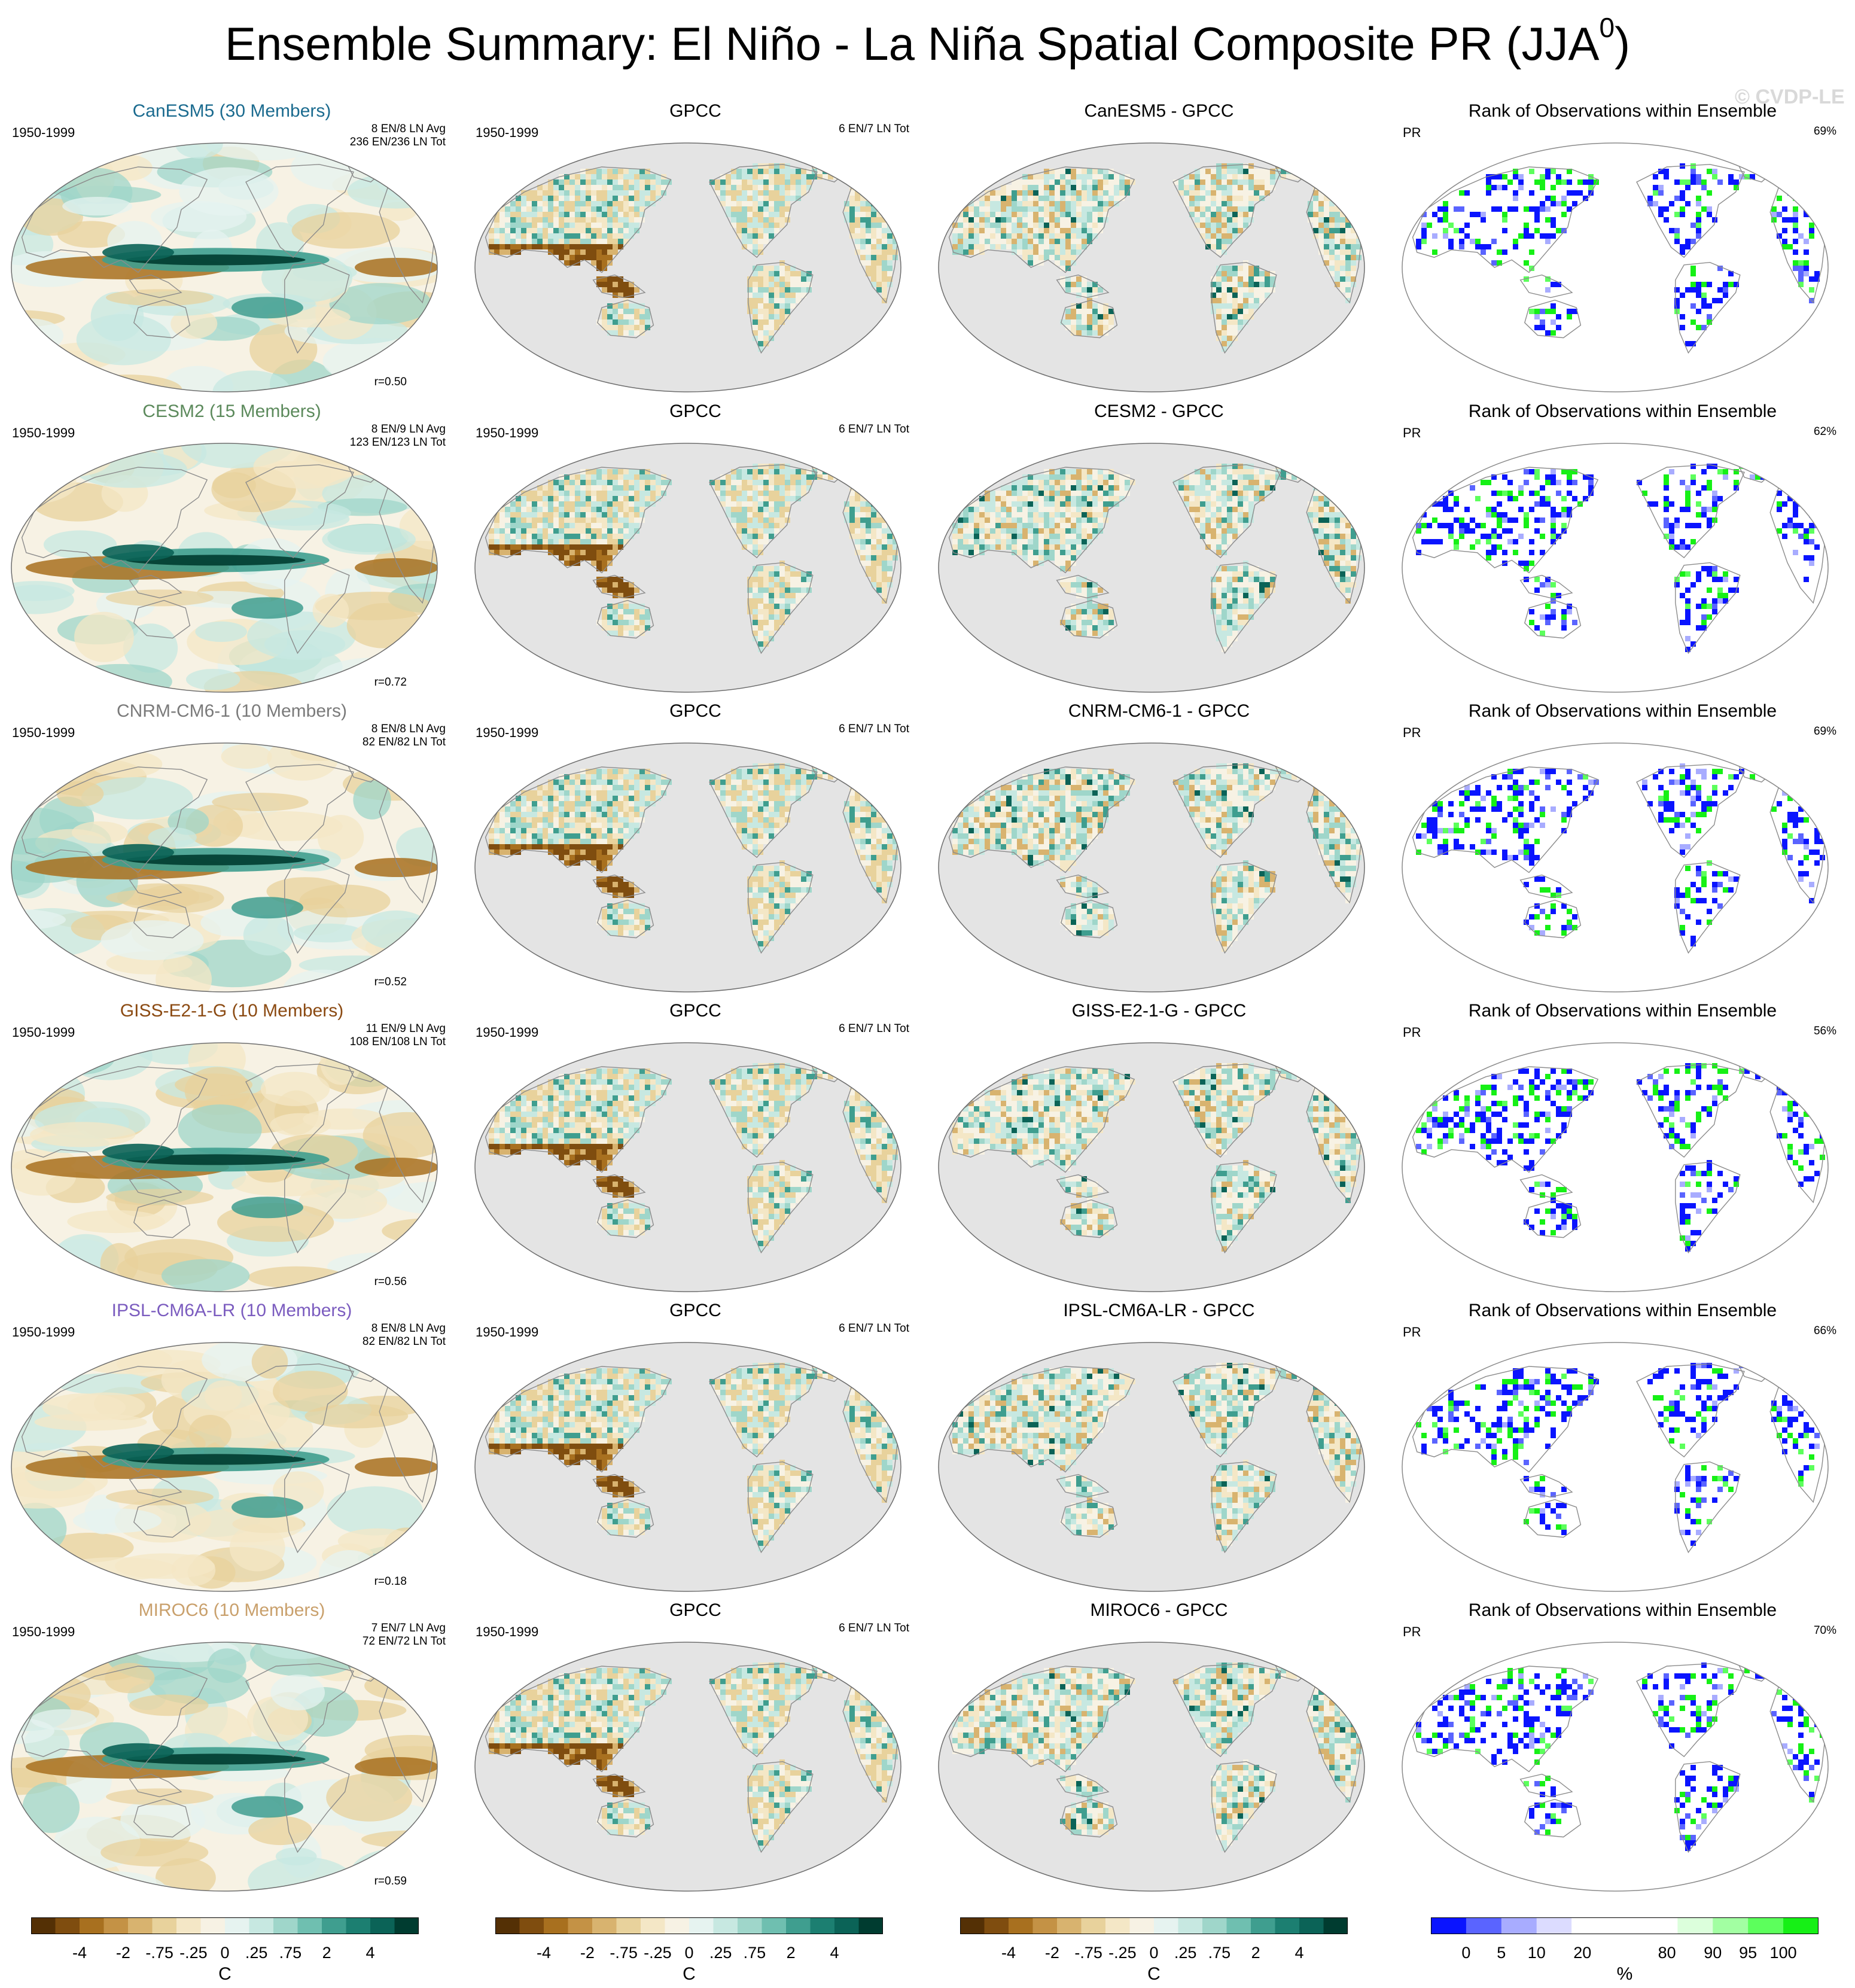 The image size is (1855, 1988). I want to click on event-counts: 11 EN/9 LN Avg 108 EN/108 LN Tot, so click(398, 1035).